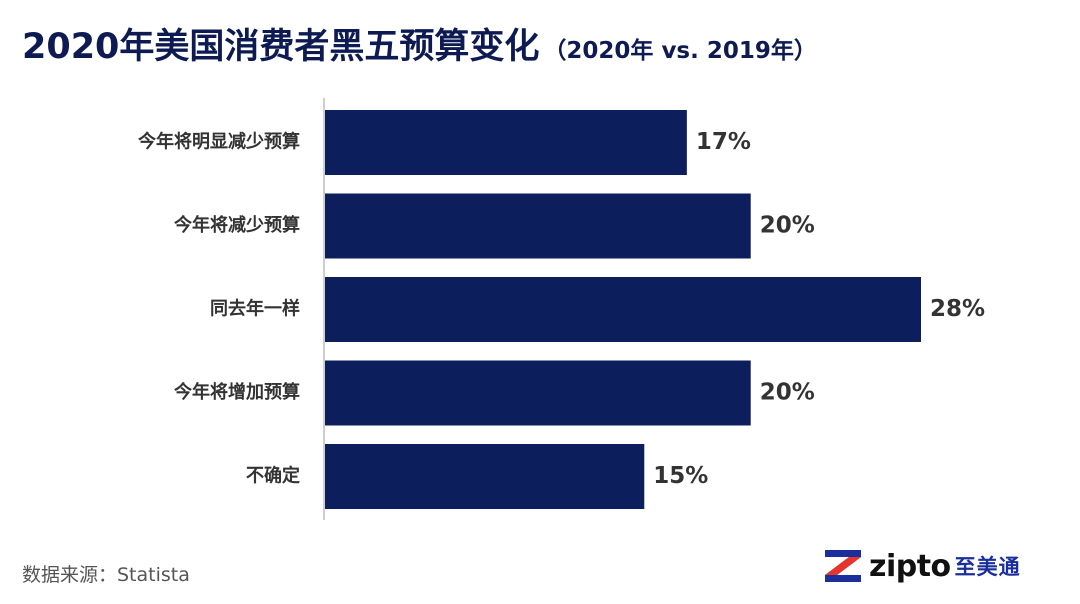 The height and width of the screenshot is (604, 1080). What do you see at coordinates (237, 225) in the screenshot?
I see `category-label-1: 今年将减少预算` at bounding box center [237, 225].